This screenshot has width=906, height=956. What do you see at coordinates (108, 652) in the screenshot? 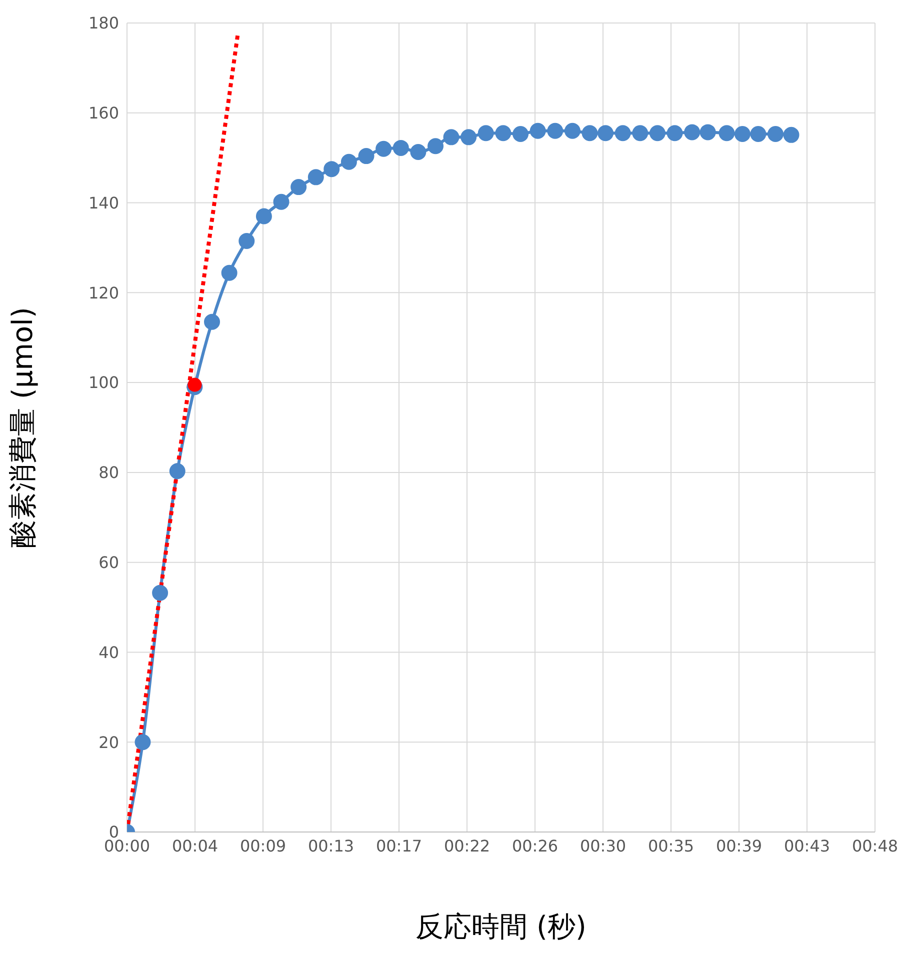
I see `y-tick-label: 40` at bounding box center [108, 652].